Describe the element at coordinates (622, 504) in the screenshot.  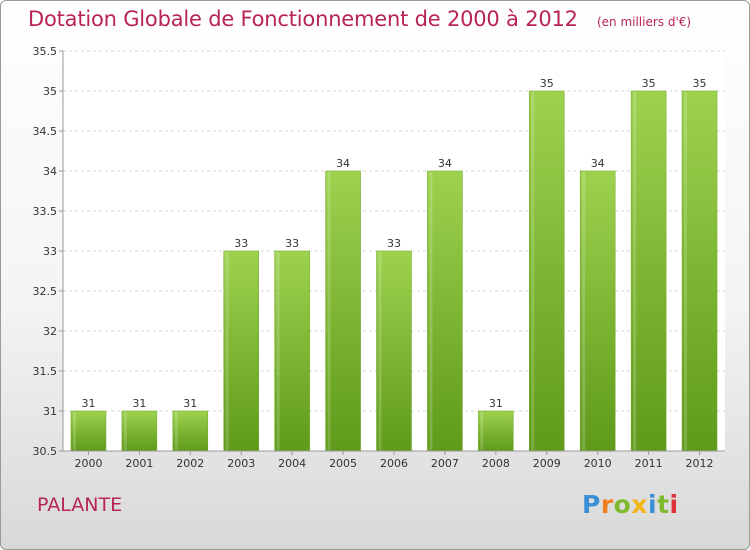
I see `logo-letter: o` at that location.